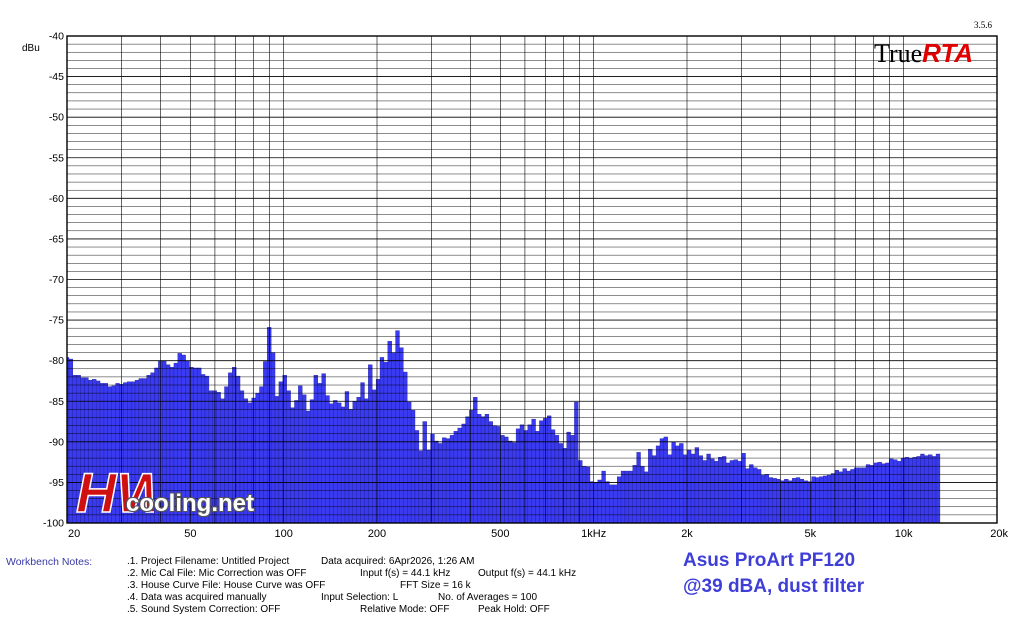  I want to click on note-line-1-b: Data acquired: 6Apr2026, 1:26 AM, so click(398, 561).